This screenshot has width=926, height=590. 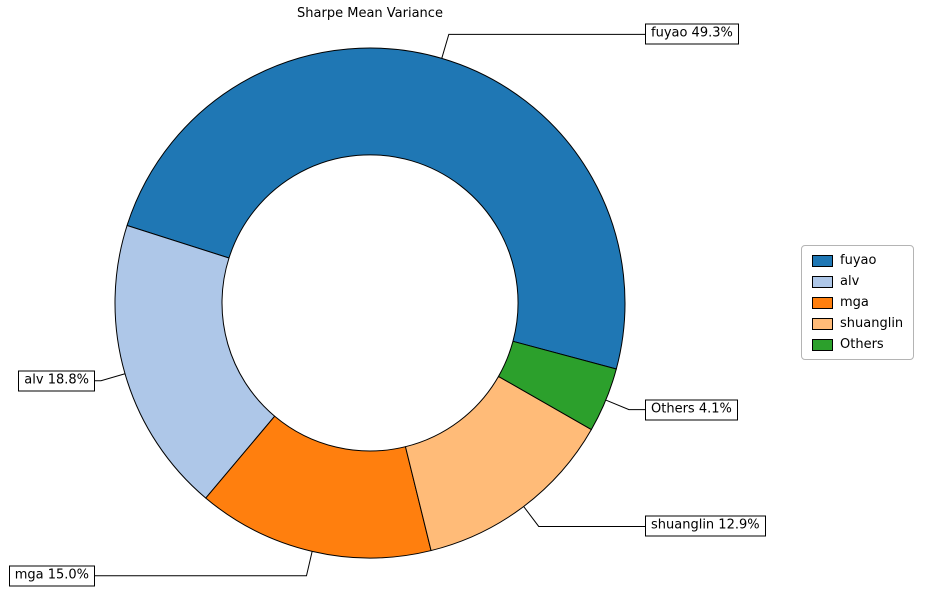 I want to click on leader-line-shuanglin, so click(x=584, y=516).